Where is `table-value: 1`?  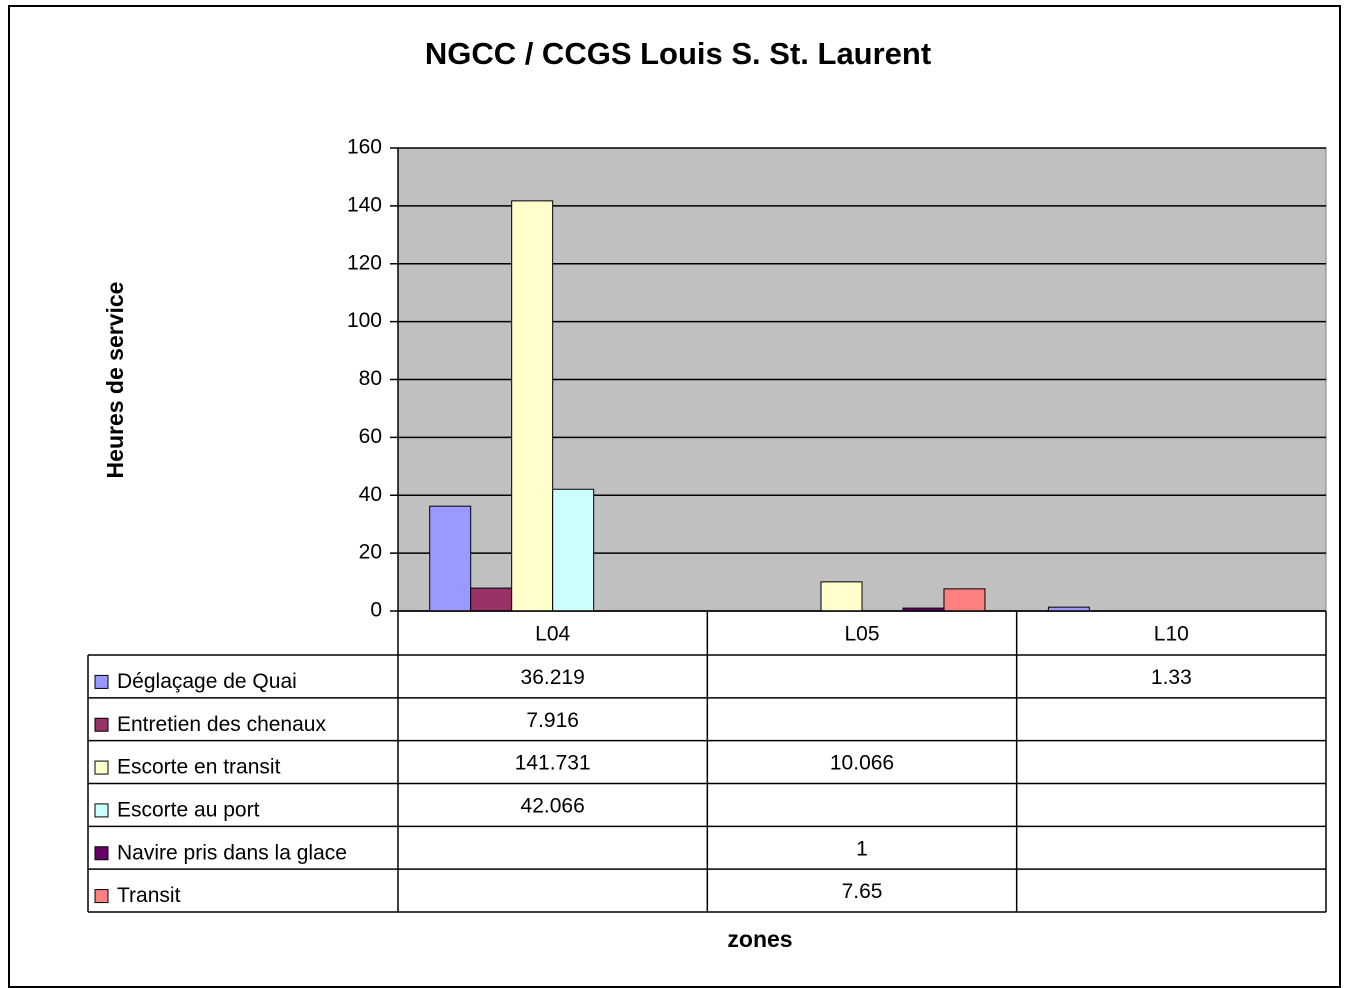 table-value: 1 is located at coordinates (862, 848).